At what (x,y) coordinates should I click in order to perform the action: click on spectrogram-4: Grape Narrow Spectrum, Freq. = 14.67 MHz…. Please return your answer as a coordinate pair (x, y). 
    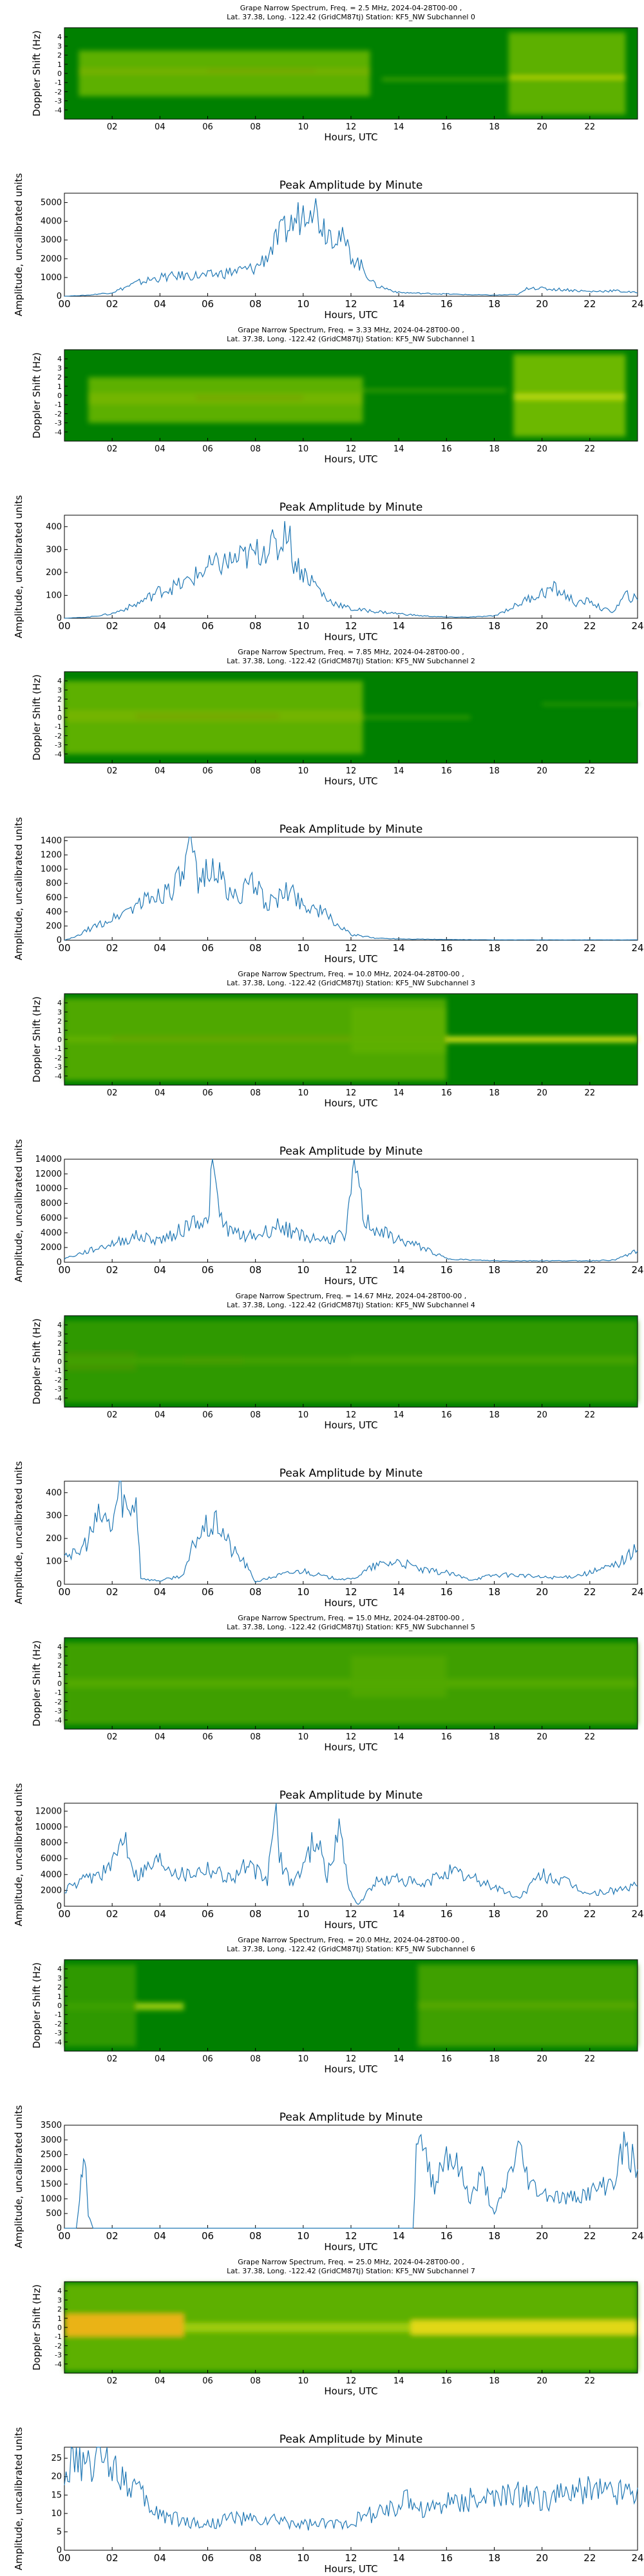
    Looking at the image, I should click on (334, 1362).